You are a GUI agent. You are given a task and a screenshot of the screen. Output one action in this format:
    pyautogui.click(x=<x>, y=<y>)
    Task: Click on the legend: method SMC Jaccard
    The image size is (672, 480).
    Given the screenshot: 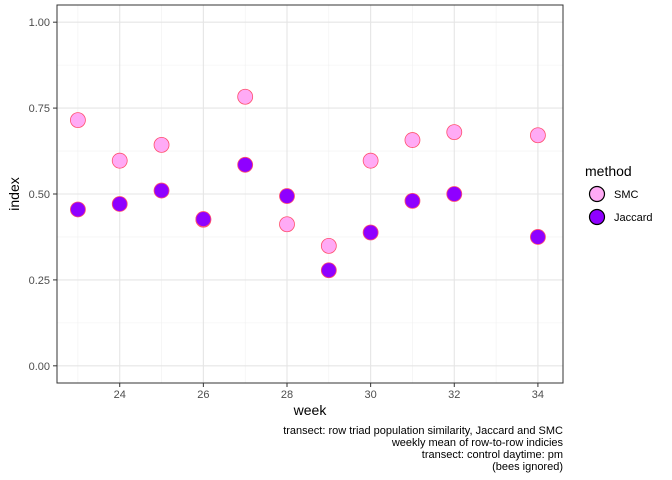 What is the action you would take?
    pyautogui.click(x=619, y=194)
    